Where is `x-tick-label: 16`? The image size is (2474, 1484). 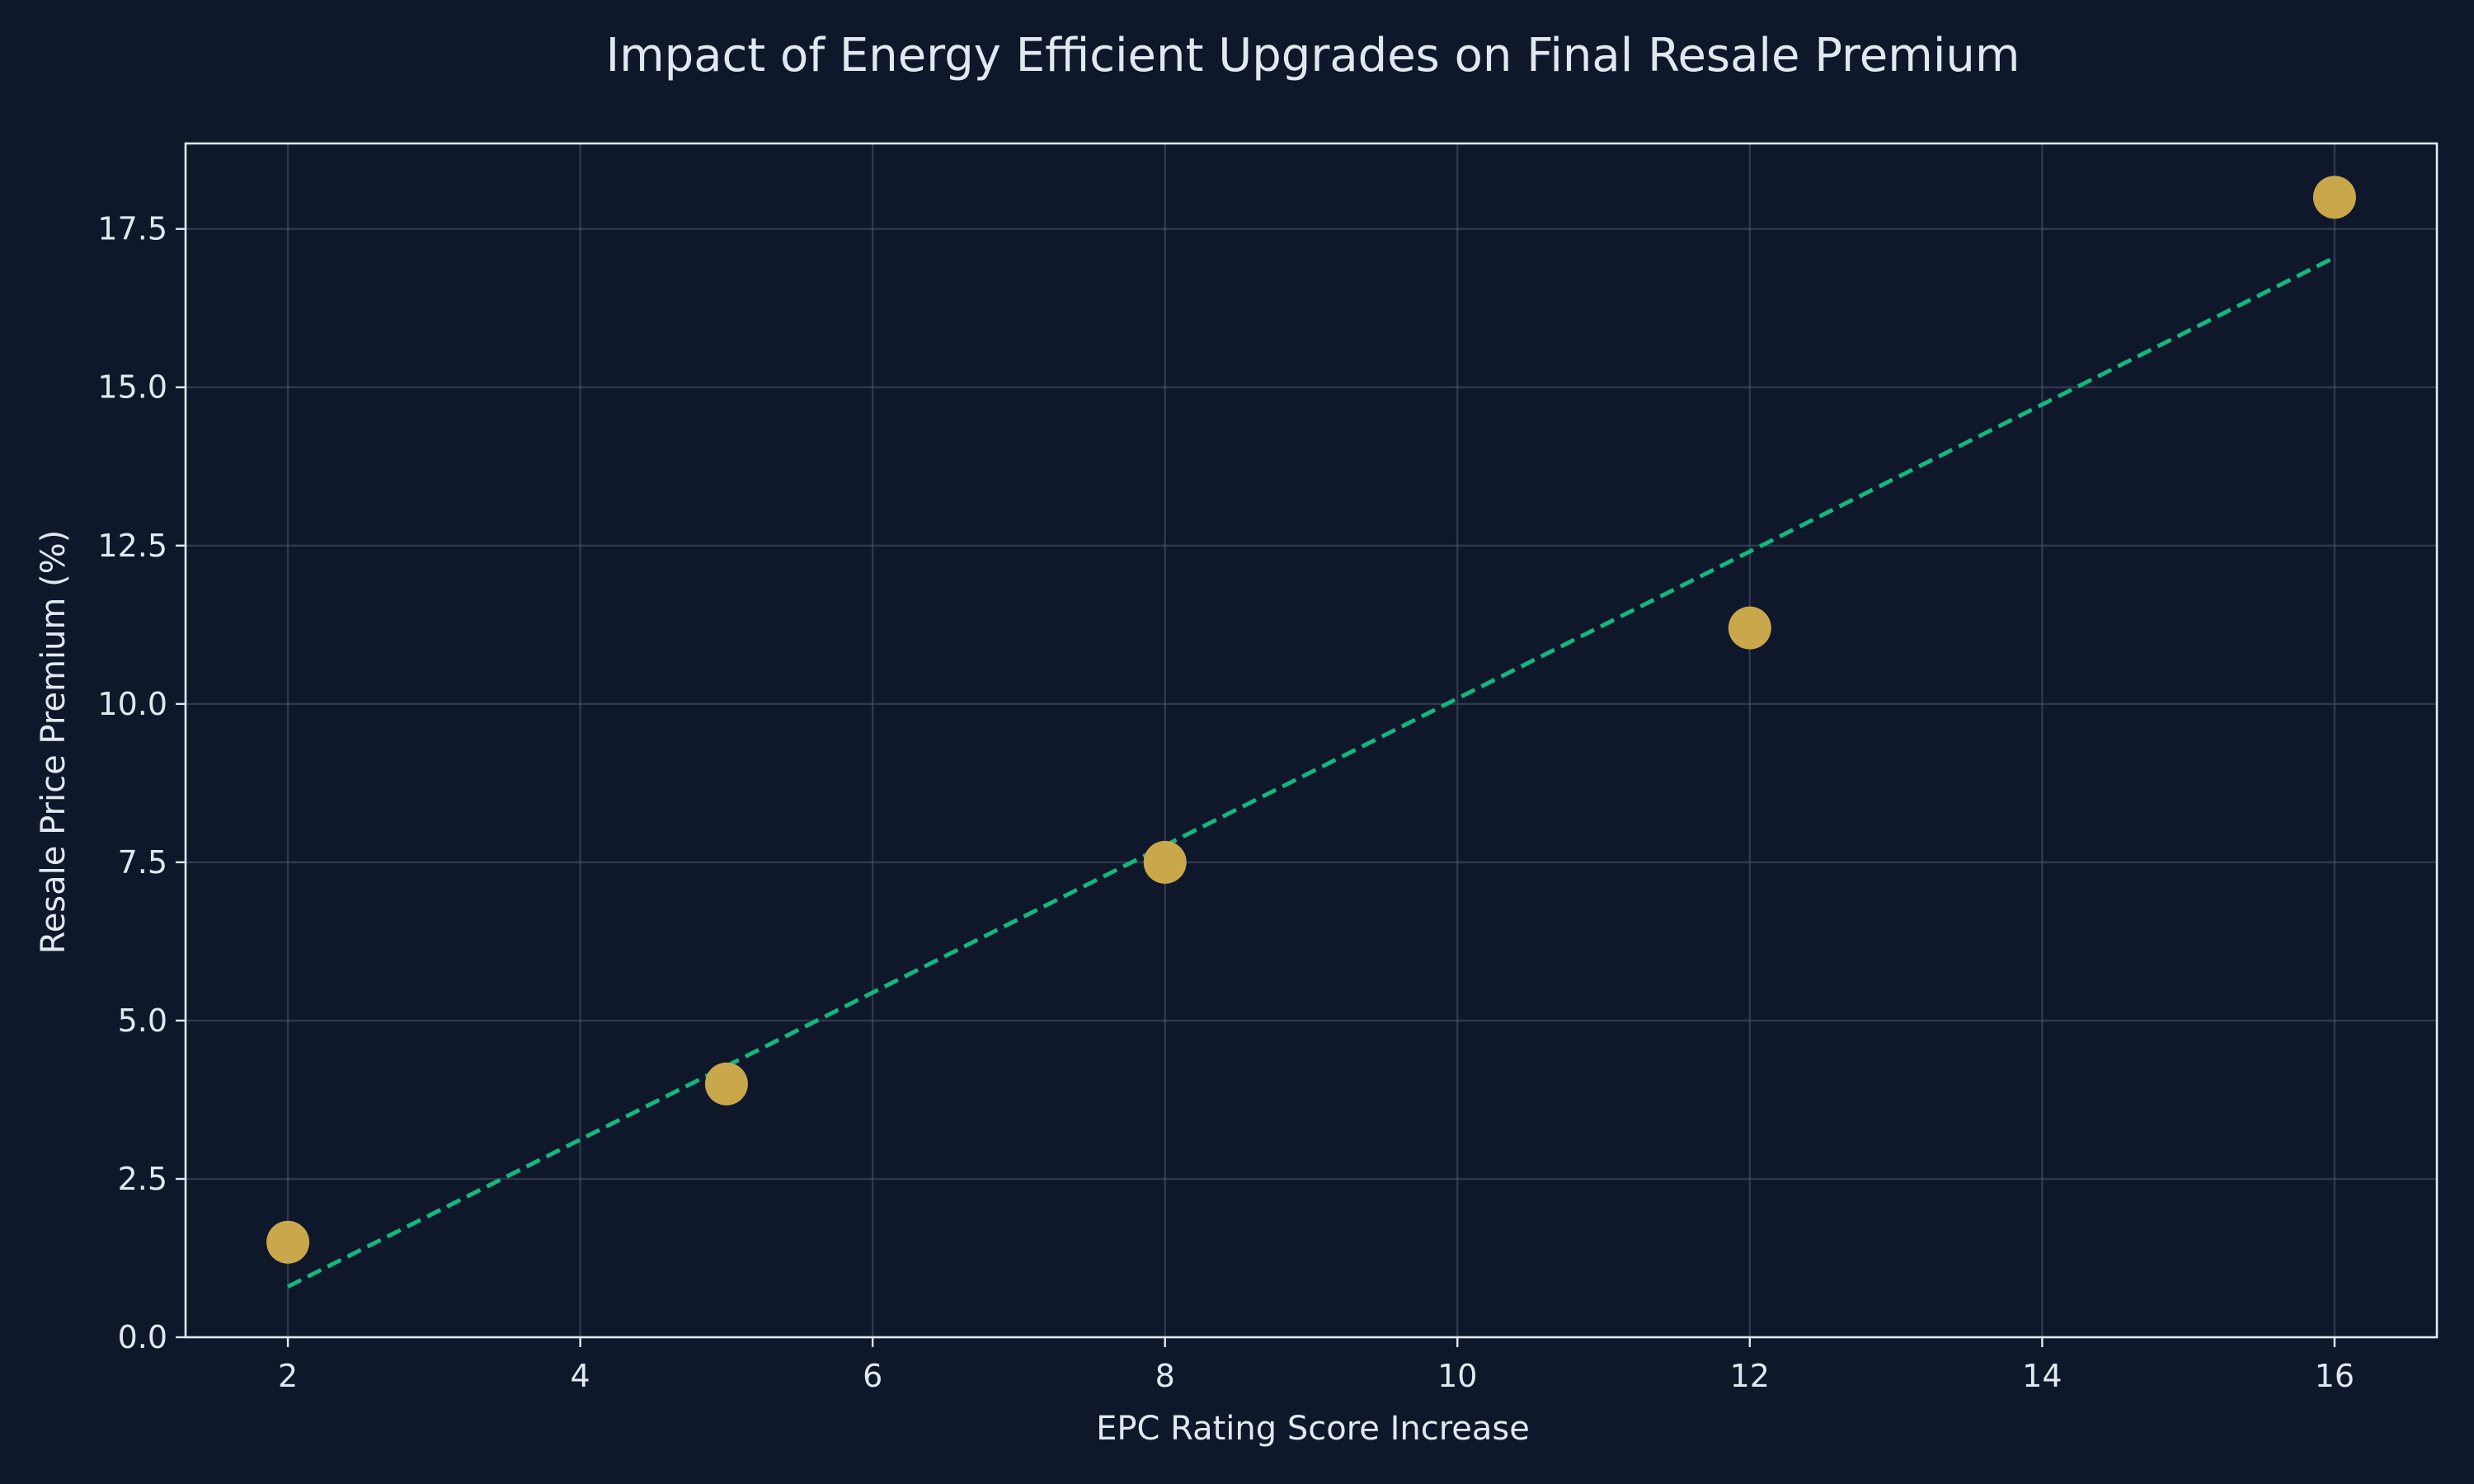
x-tick-label: 16 is located at coordinates (2334, 1376).